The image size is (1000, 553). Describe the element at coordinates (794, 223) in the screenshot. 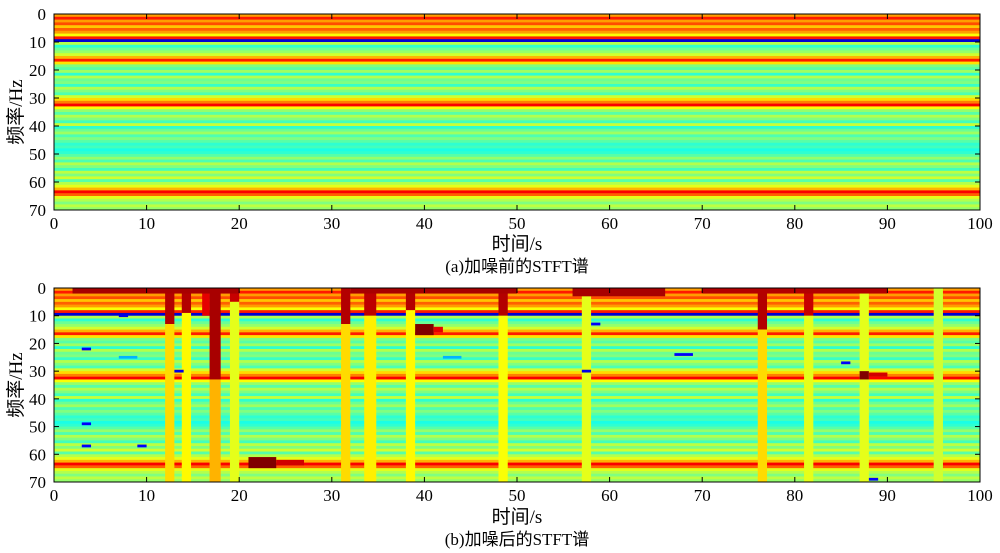

I see `x-tick-label: 80` at that location.